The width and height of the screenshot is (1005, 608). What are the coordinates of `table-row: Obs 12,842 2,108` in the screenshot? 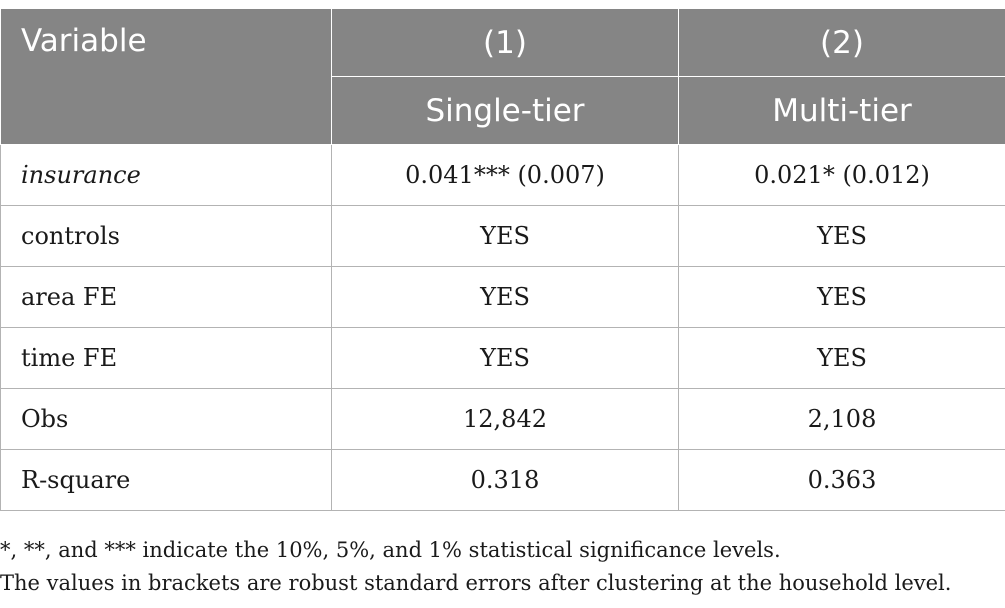 It's located at (502, 419).